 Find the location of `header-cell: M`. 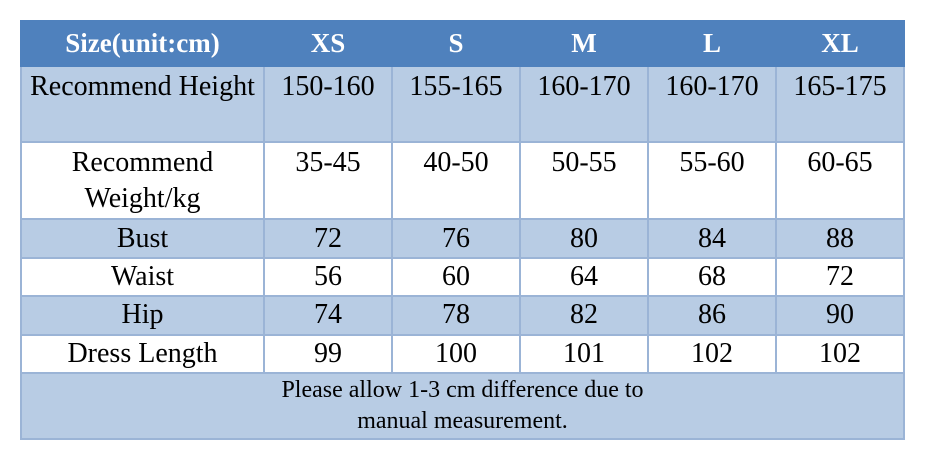

header-cell: M is located at coordinates (584, 43).